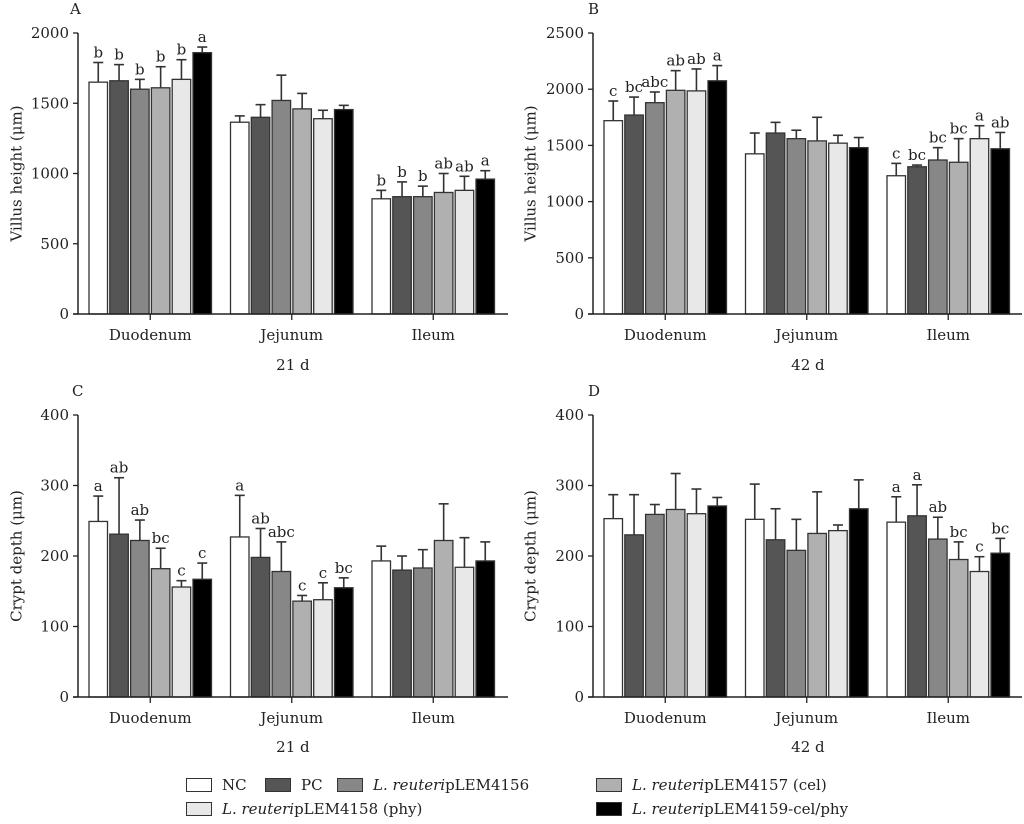  Describe the element at coordinates (765, 785) in the screenshot. I see `legend-label: pLEM4157 (cel)` at that location.